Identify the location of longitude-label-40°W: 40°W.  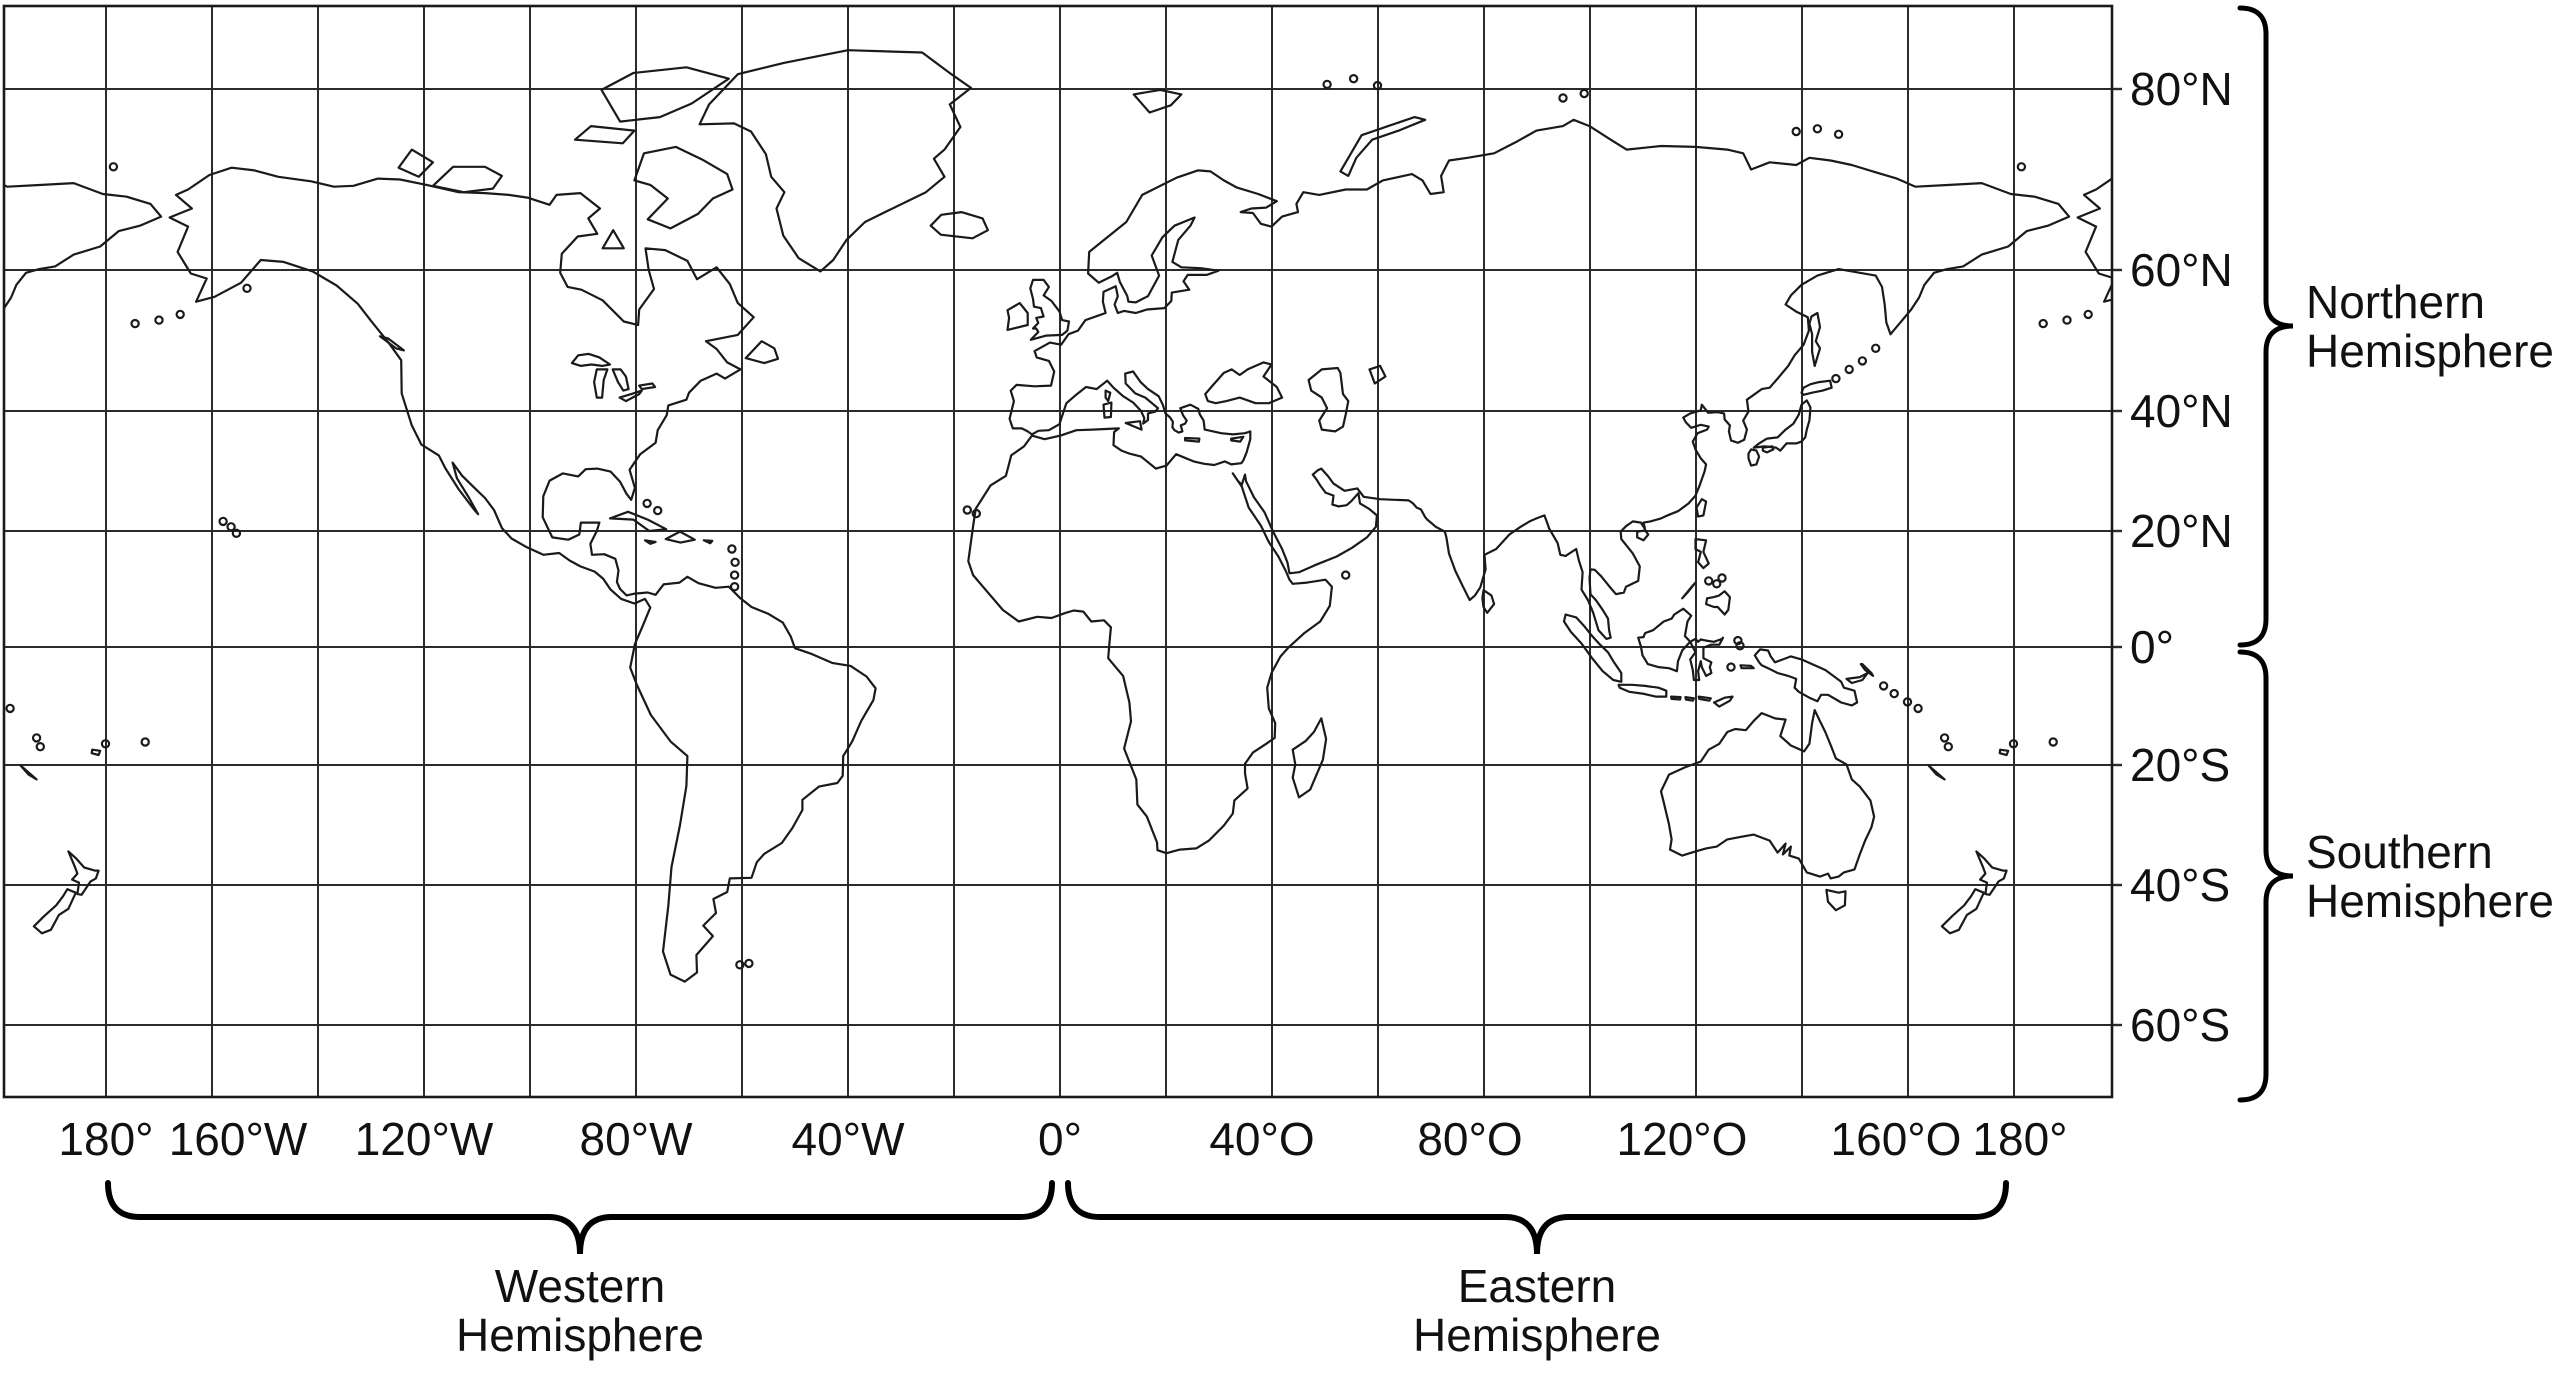
(848, 1139).